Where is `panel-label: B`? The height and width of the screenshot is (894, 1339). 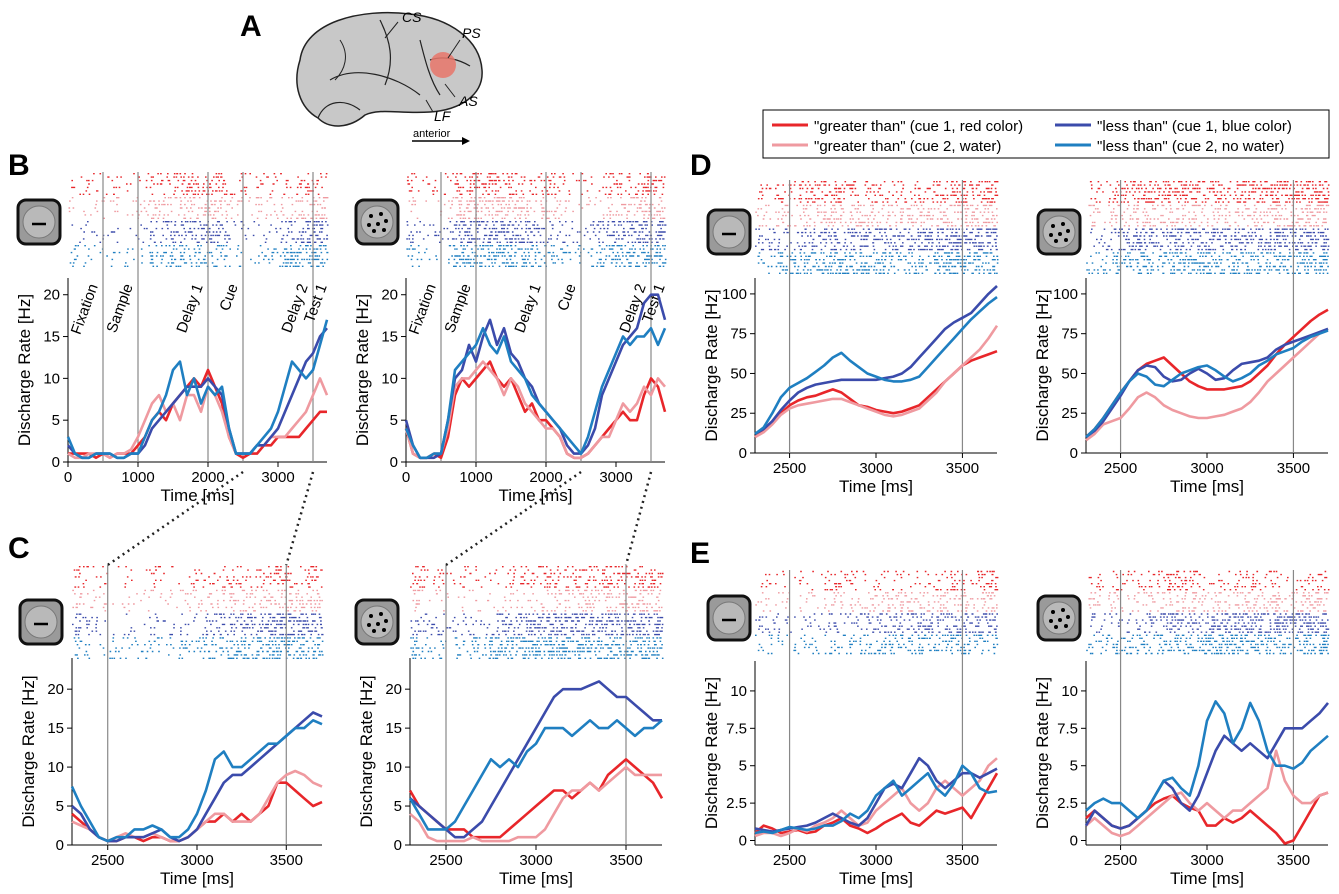
panel-label: B is located at coordinates (19, 165).